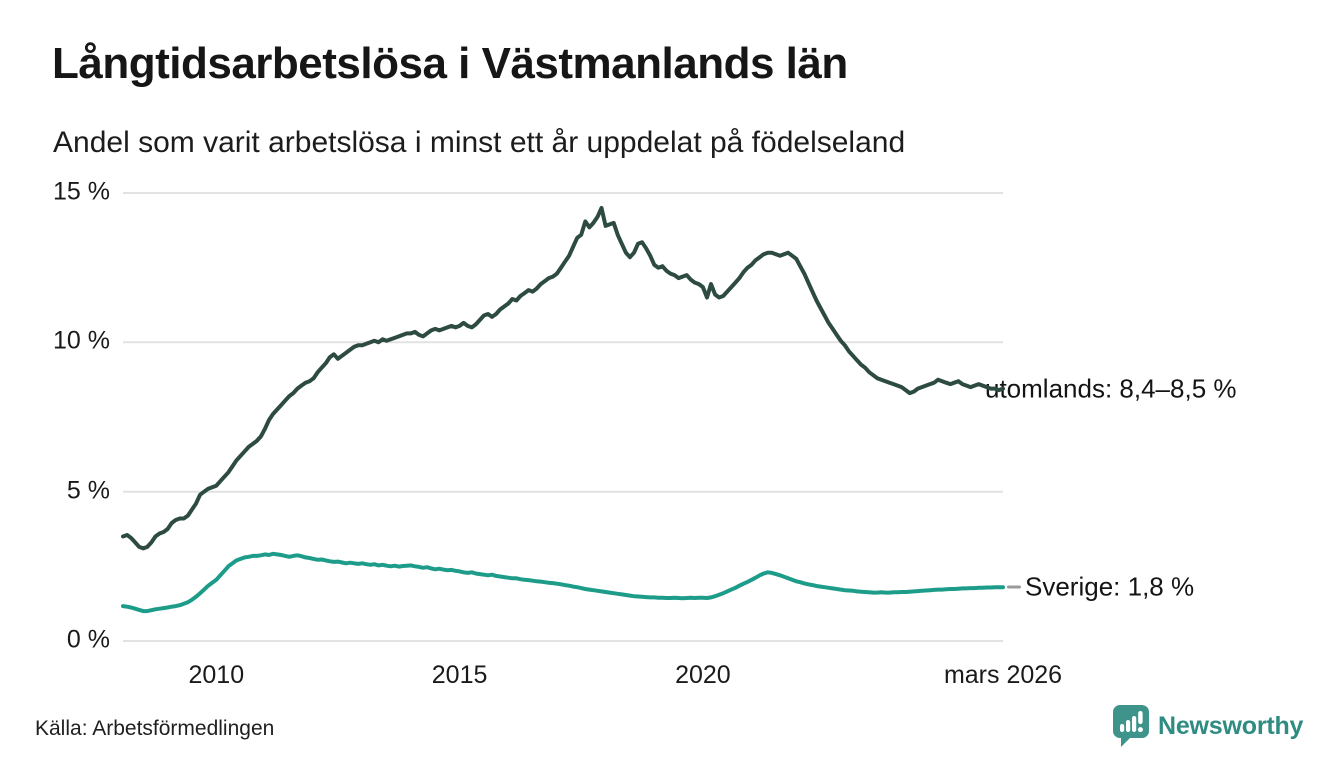  Describe the element at coordinates (1131, 726) in the screenshot. I see `newsworthy-logo-icon` at that location.